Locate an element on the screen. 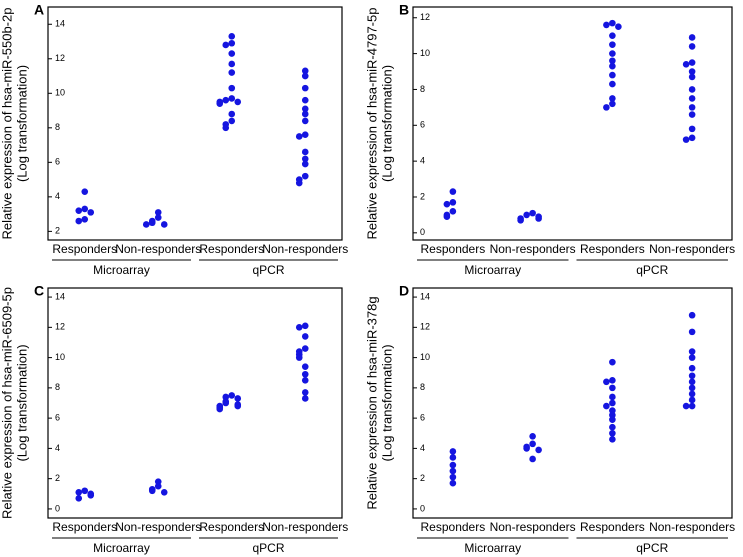  y-tick-label: 6 is located at coordinates (422, 418).